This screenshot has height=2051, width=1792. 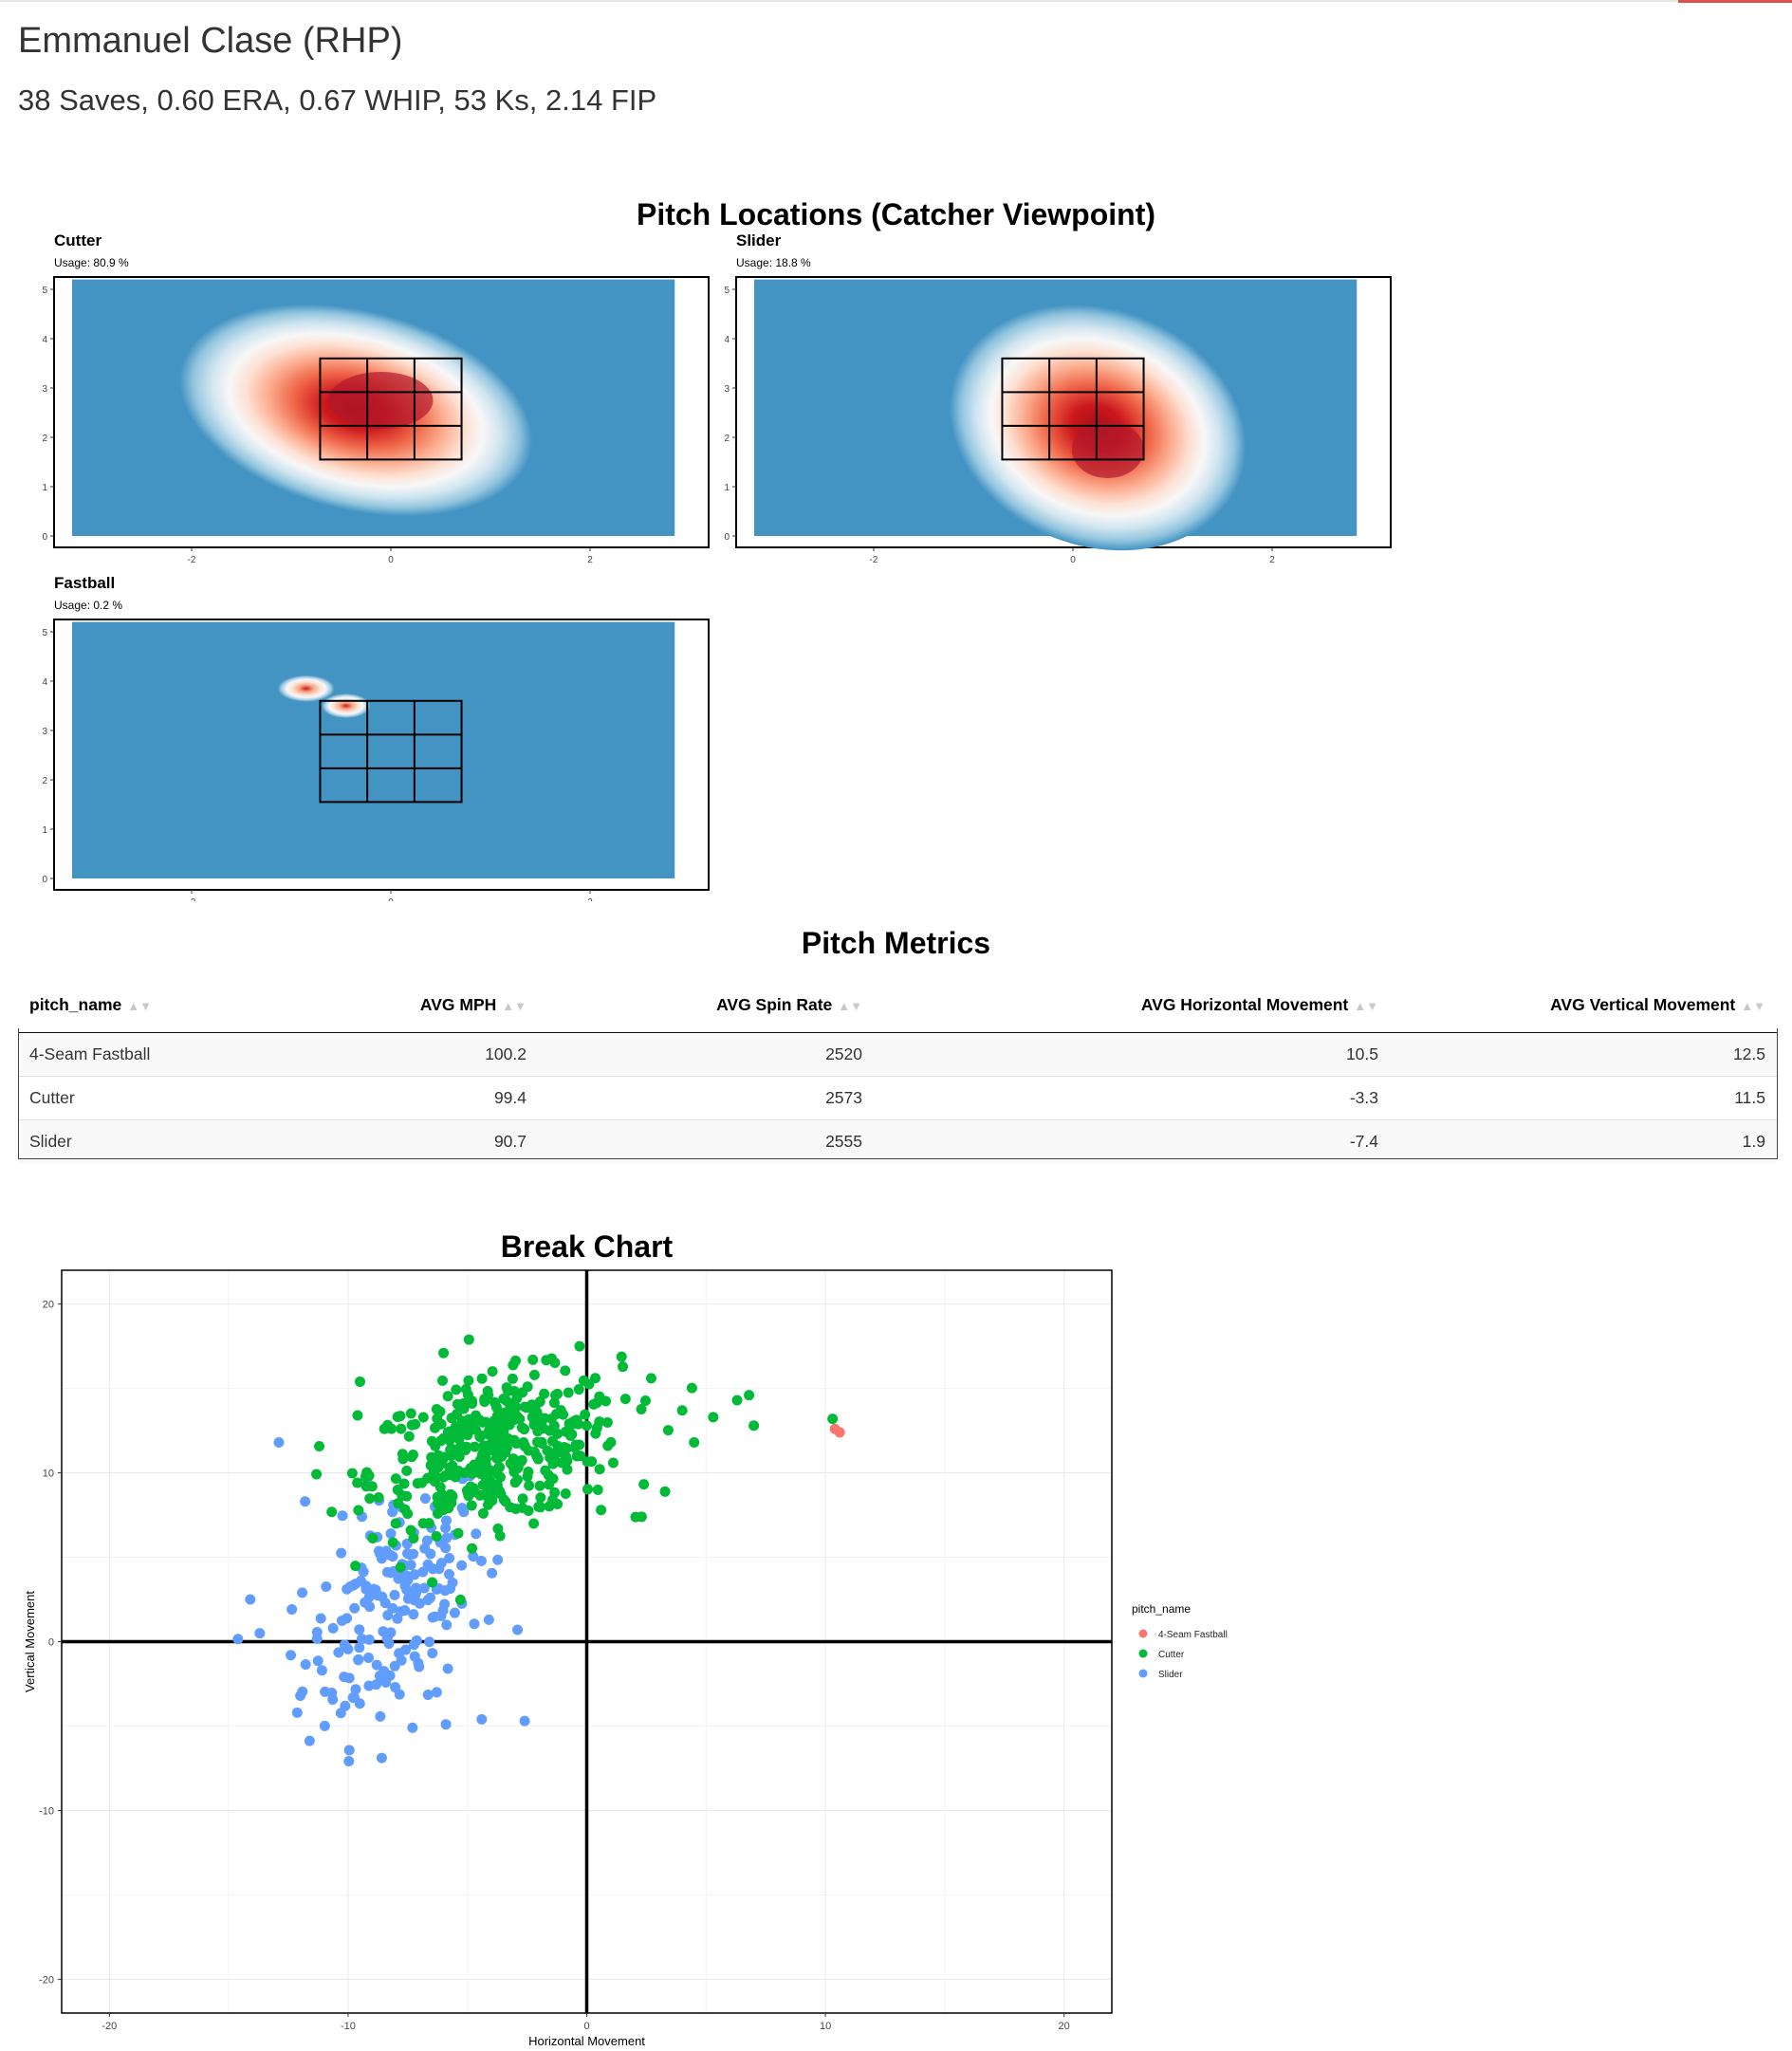 I want to click on x-tick-label: -2, so click(x=874, y=560).